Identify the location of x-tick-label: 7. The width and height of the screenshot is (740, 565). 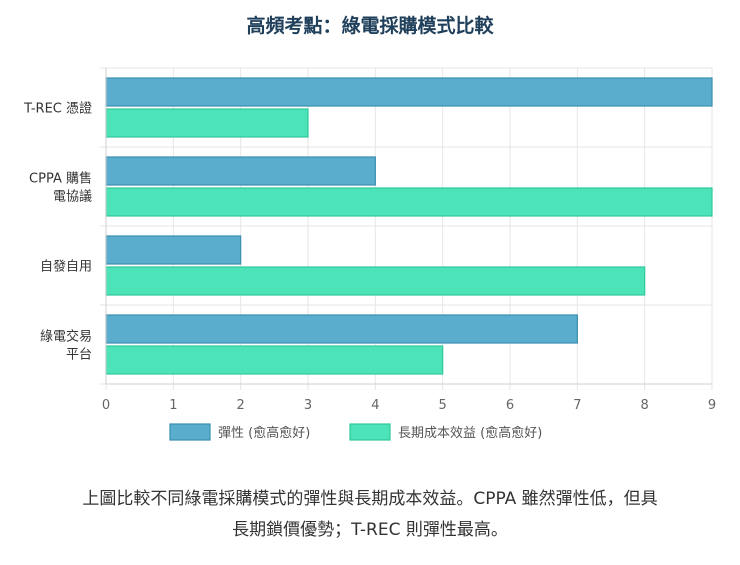
(577, 405).